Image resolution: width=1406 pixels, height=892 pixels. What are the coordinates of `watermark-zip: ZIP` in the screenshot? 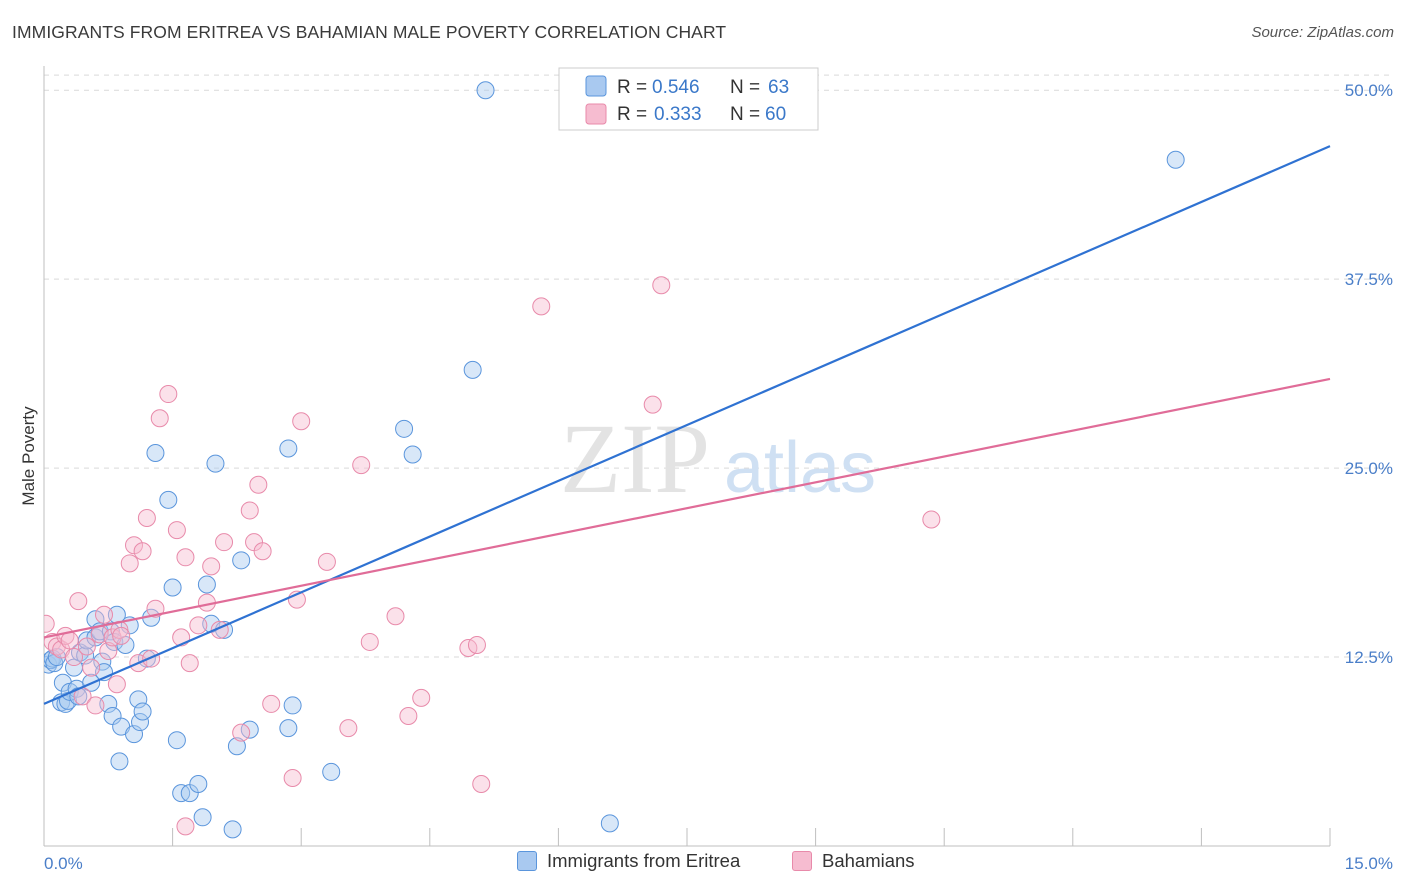 It's located at (635, 458).